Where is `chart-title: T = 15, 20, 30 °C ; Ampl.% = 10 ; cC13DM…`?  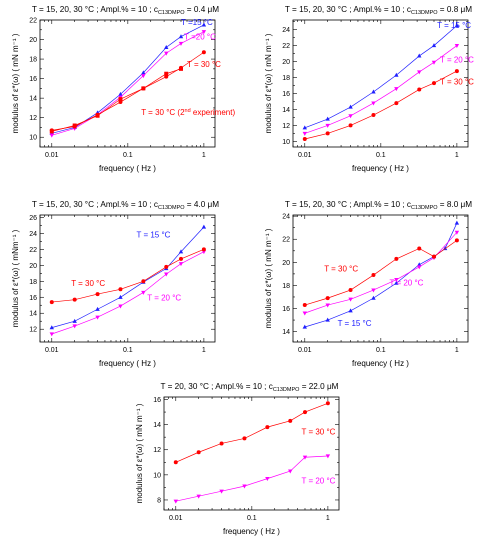 chart-title: T = 15, 20, 30 °C ; Ampl.% = 10 ; cC13DM… is located at coordinates (125, 205).